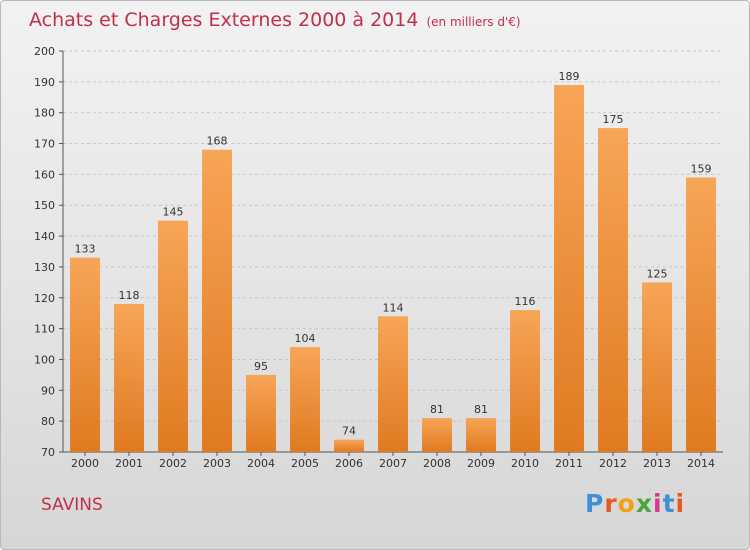 The width and height of the screenshot is (750, 550). What do you see at coordinates (569, 463) in the screenshot?
I see `x-tick-label: 2011` at bounding box center [569, 463].